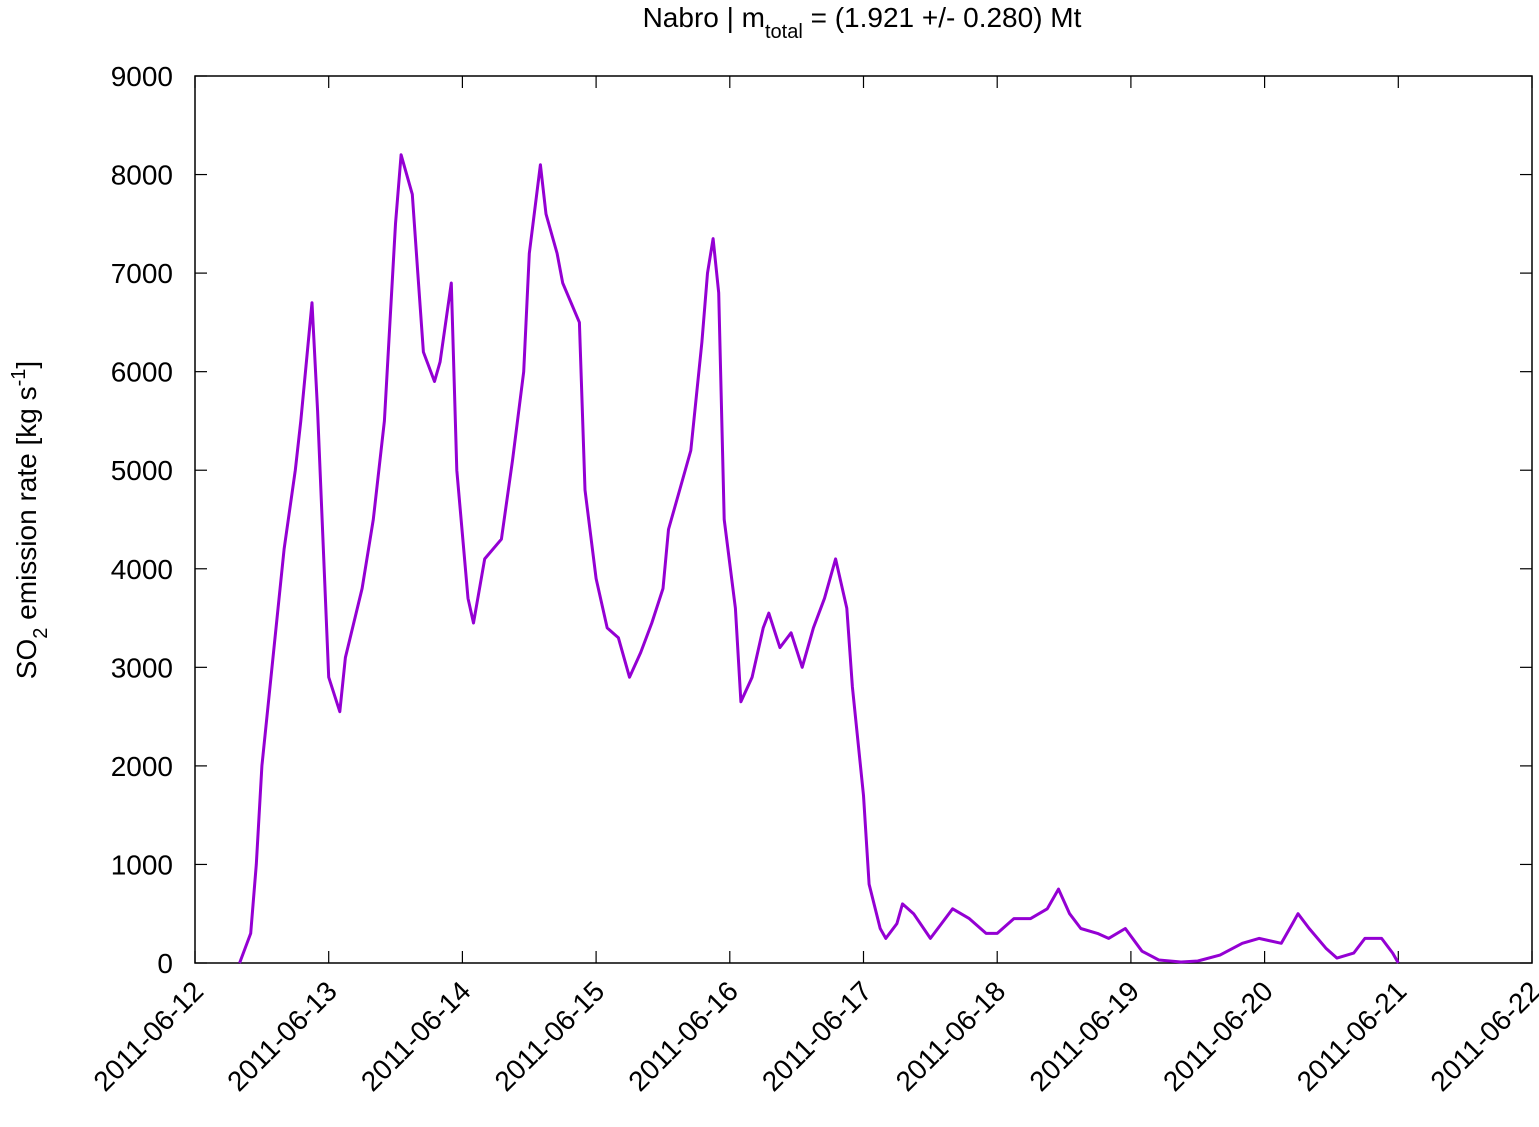 The width and height of the screenshot is (1539, 1127). Describe the element at coordinates (142, 175) in the screenshot. I see `y-tick-label: 8000` at that location.